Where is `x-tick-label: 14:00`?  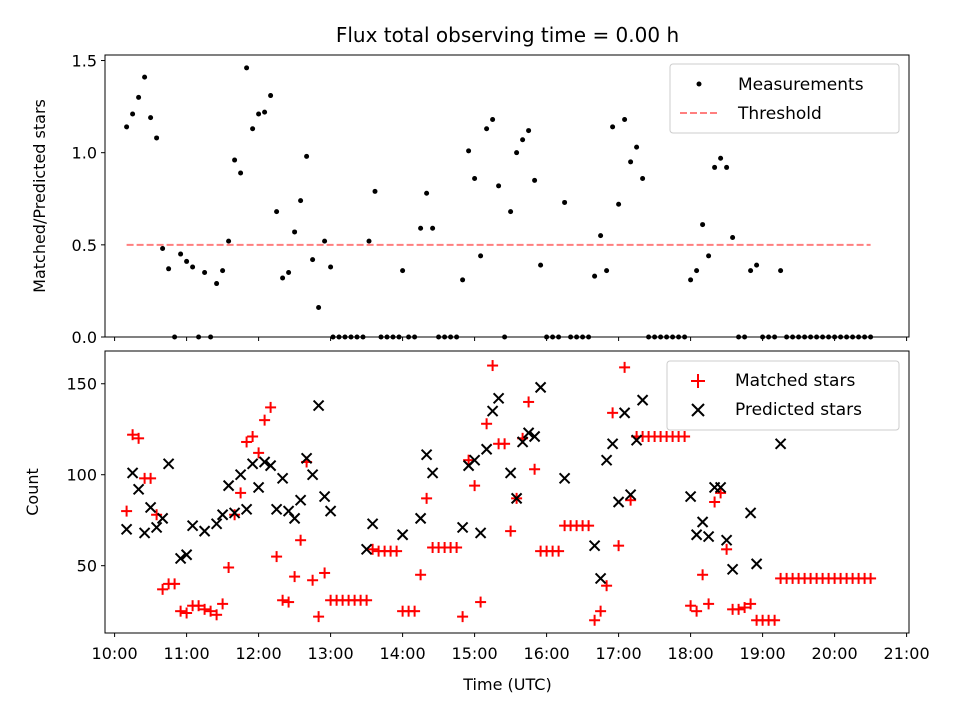
x-tick-label: 14:00 is located at coordinates (403, 653).